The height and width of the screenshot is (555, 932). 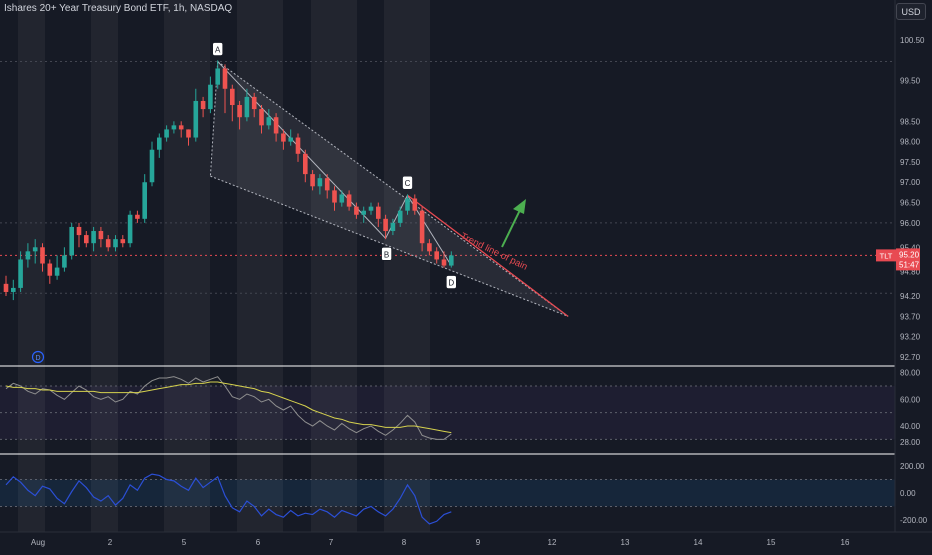 I want to click on rsi-tick-label: 60.00, so click(x=910, y=399).